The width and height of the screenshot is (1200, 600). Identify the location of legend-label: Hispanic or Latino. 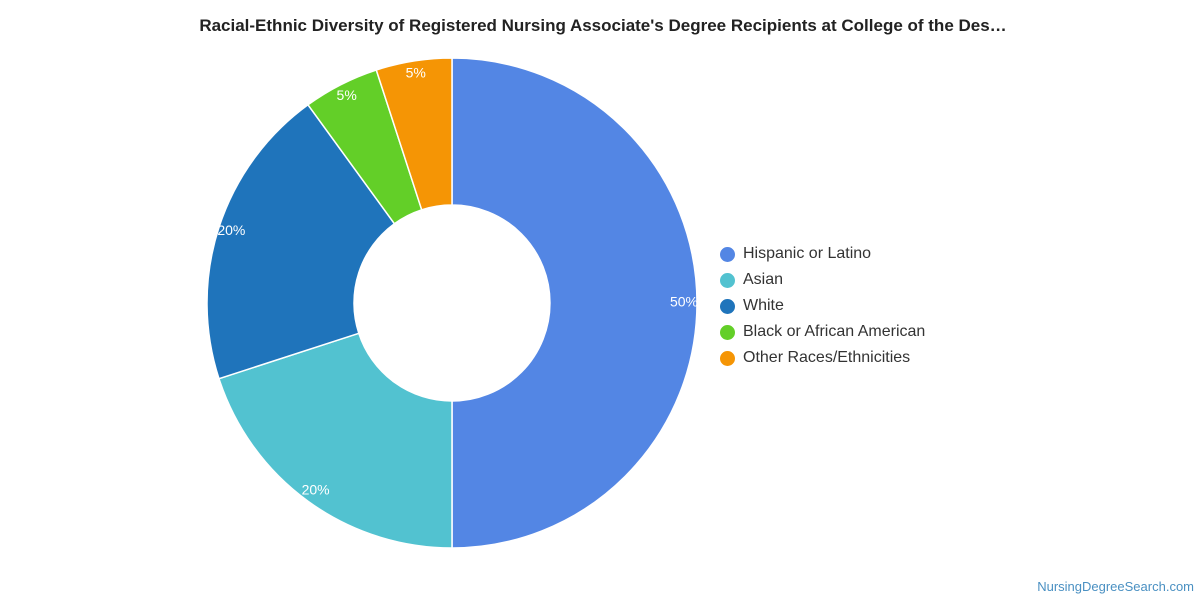
(807, 253).